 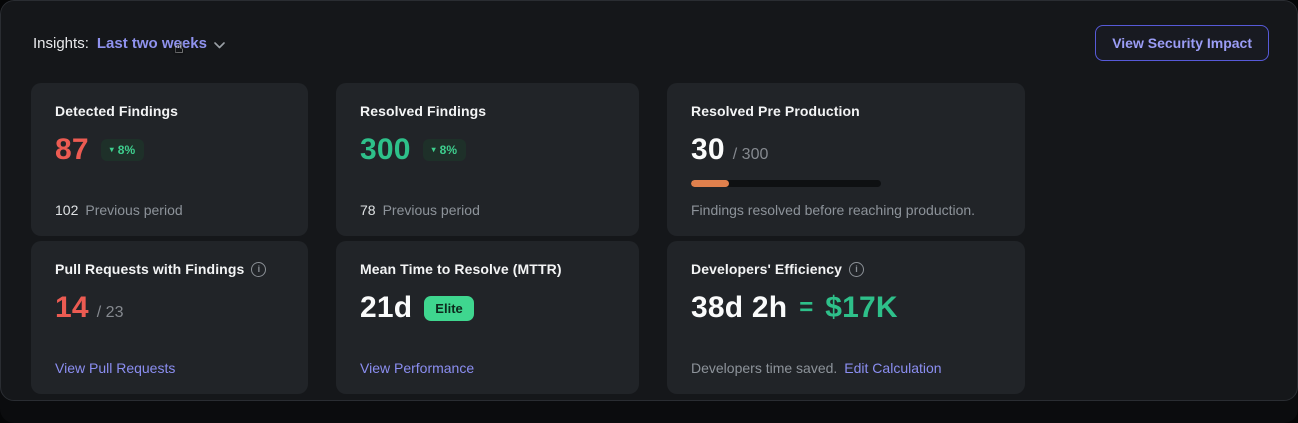 What do you see at coordinates (1182, 43) in the screenshot?
I see `view-security-impact-button: View Security Impact` at bounding box center [1182, 43].